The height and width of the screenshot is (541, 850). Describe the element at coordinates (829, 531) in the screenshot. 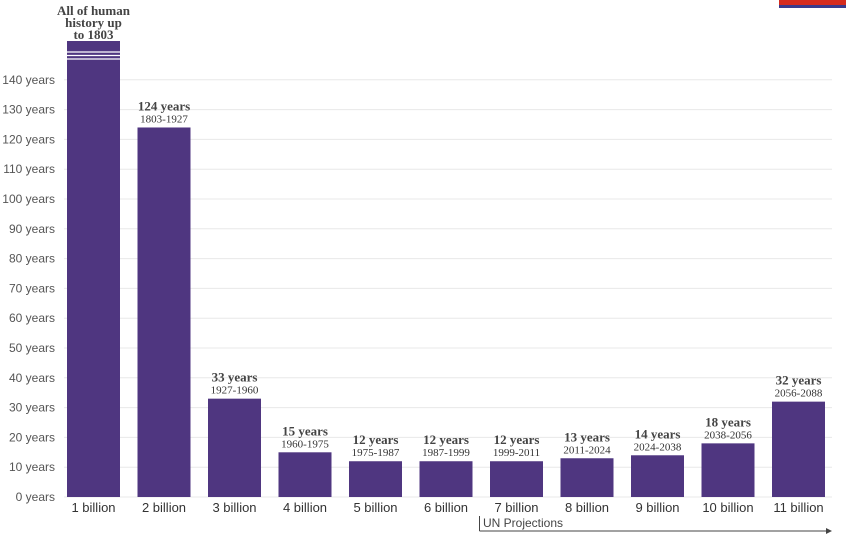

I see `projection-arrow-head` at that location.